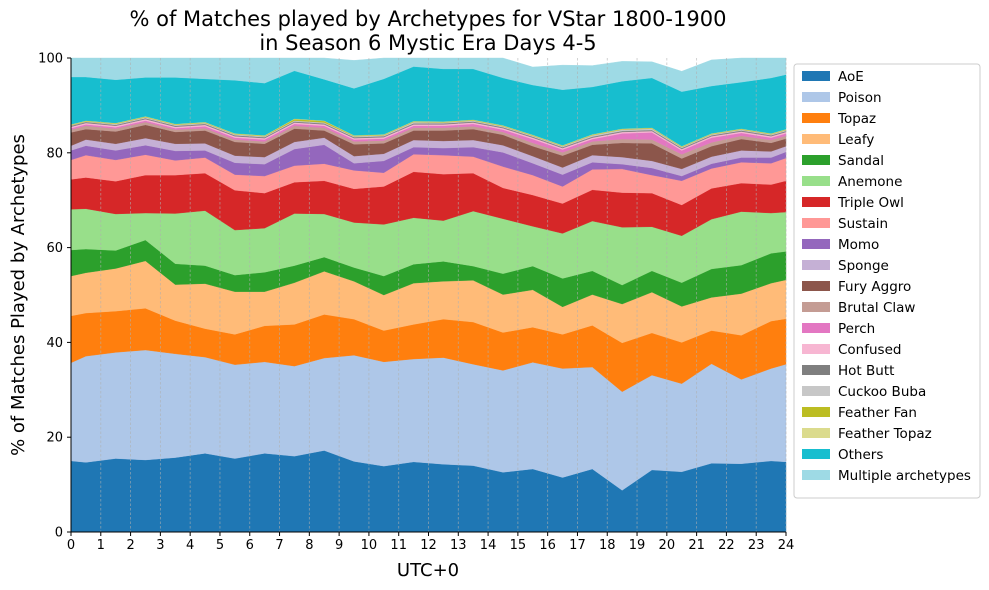 Image resolution: width=989 pixels, height=590 pixels. Describe the element at coordinates (54, 153) in the screenshot. I see `y-tick-label-80: 80` at that location.